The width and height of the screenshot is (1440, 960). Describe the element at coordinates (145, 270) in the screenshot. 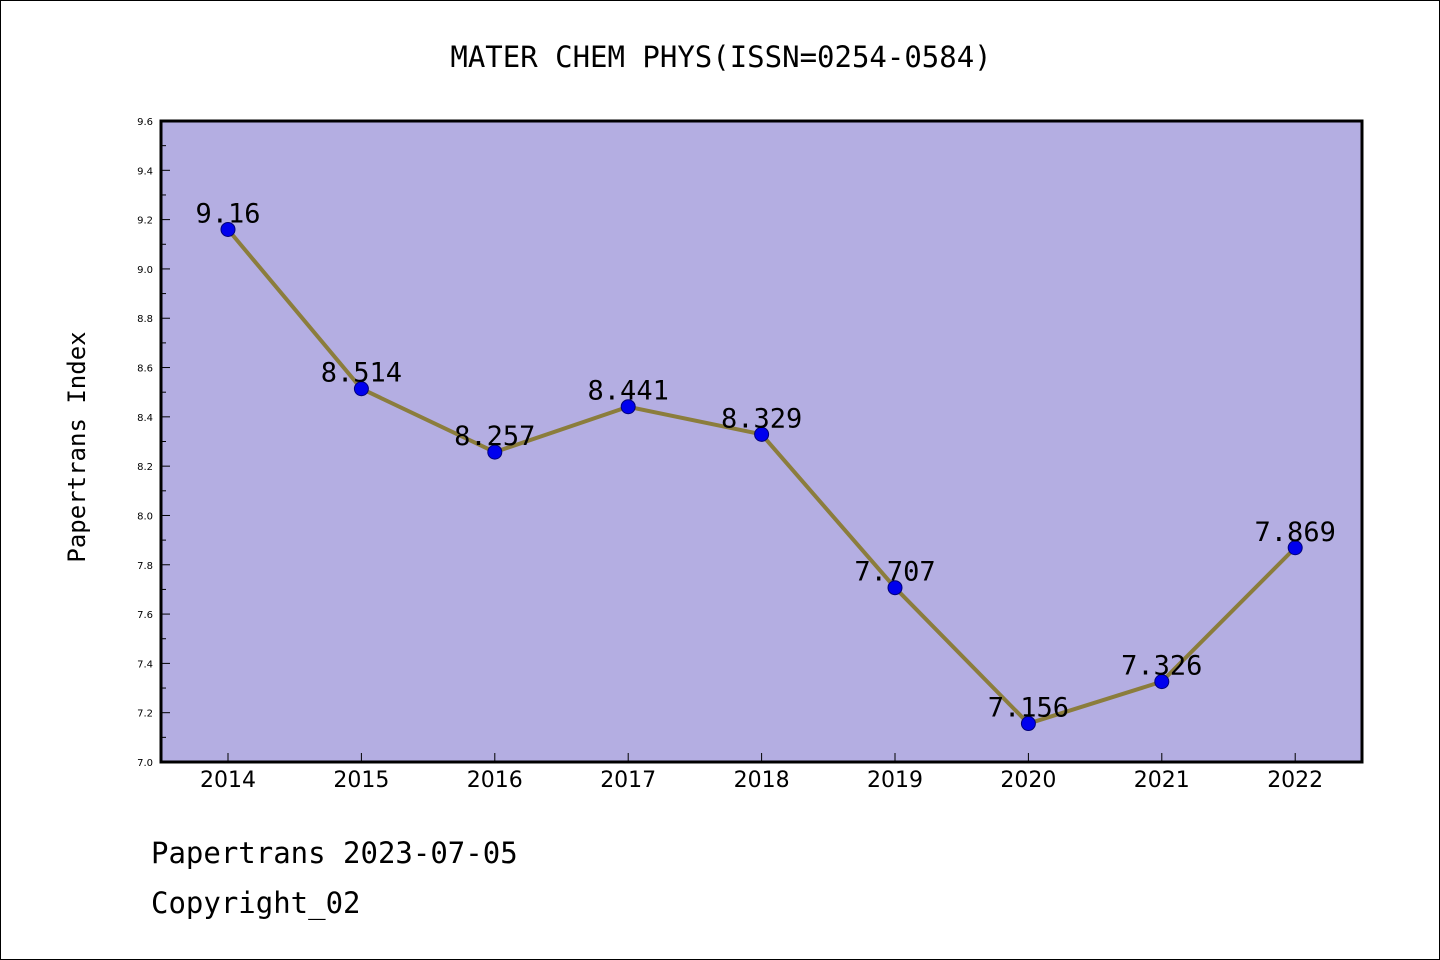

I see `y-tick-label: 9.0` at that location.